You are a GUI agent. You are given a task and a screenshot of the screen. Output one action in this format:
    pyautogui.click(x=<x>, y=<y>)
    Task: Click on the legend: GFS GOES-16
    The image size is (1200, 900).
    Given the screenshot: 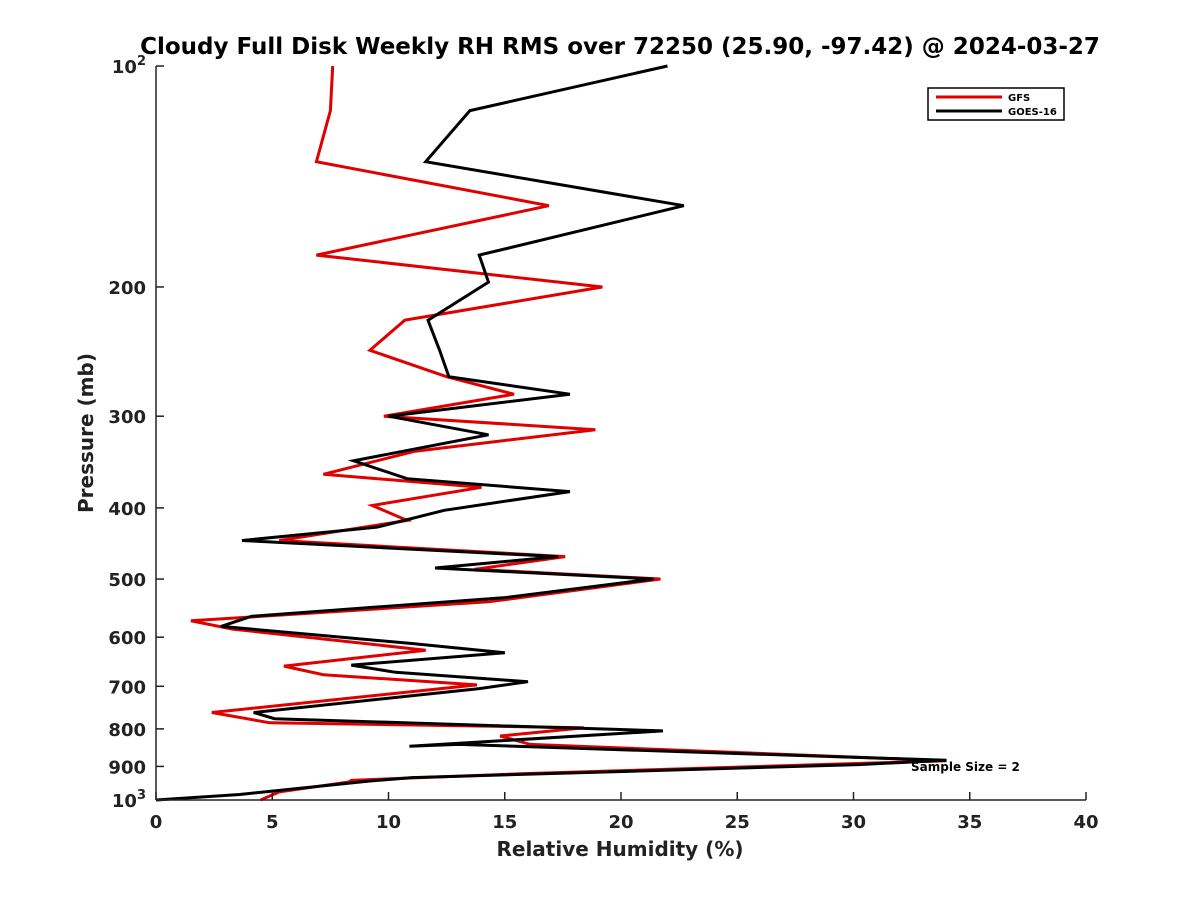 What is the action you would take?
    pyautogui.click(x=996, y=104)
    